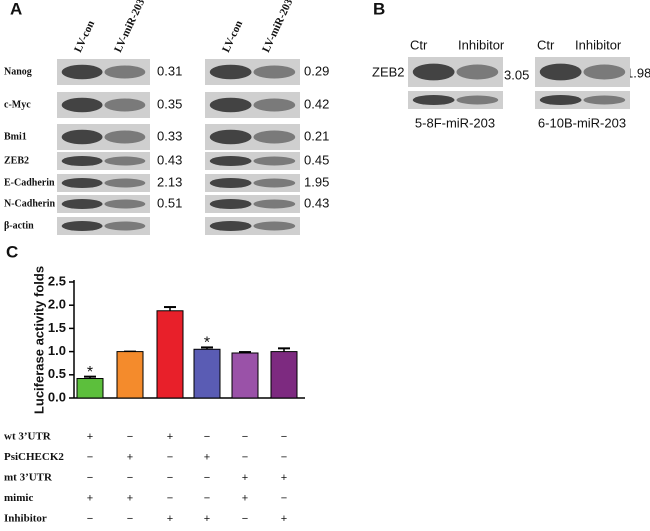  Describe the element at coordinates (12, 251) in the screenshot. I see `panel-label: C` at that location.